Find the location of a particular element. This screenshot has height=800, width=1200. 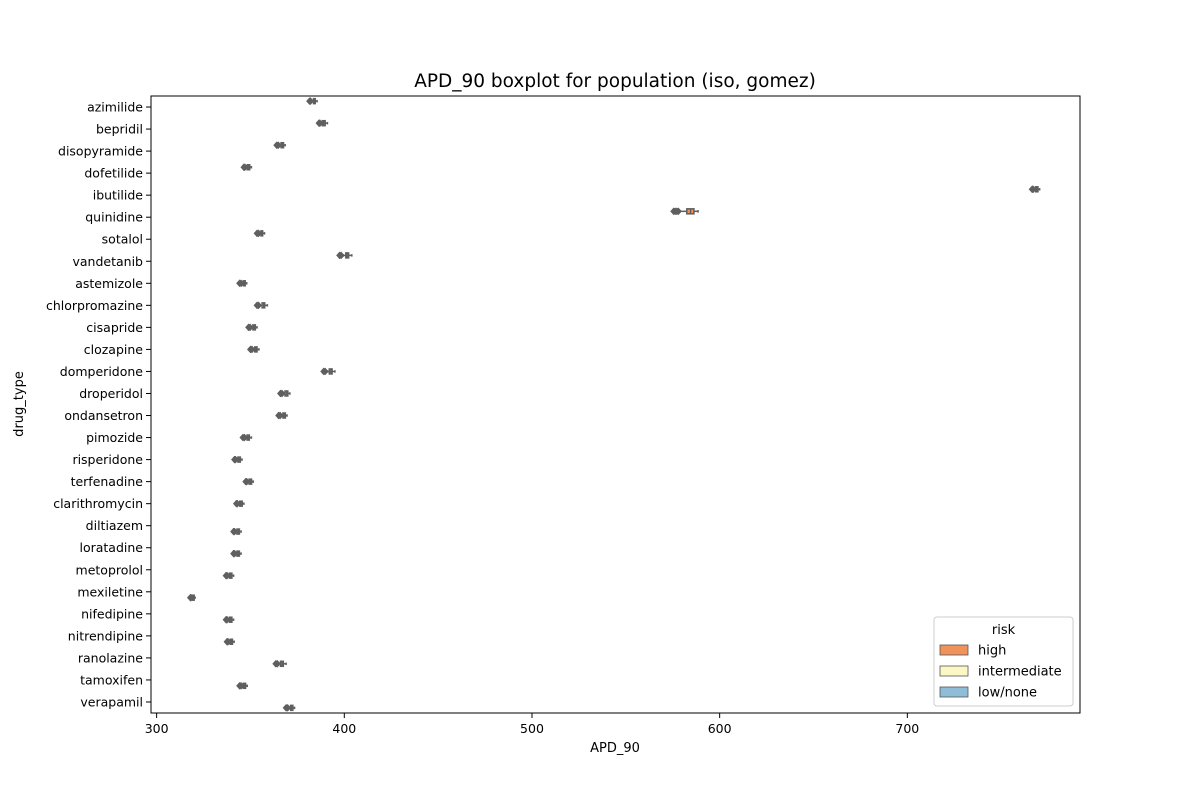

y-tick-label: risperidone is located at coordinates (107, 459).